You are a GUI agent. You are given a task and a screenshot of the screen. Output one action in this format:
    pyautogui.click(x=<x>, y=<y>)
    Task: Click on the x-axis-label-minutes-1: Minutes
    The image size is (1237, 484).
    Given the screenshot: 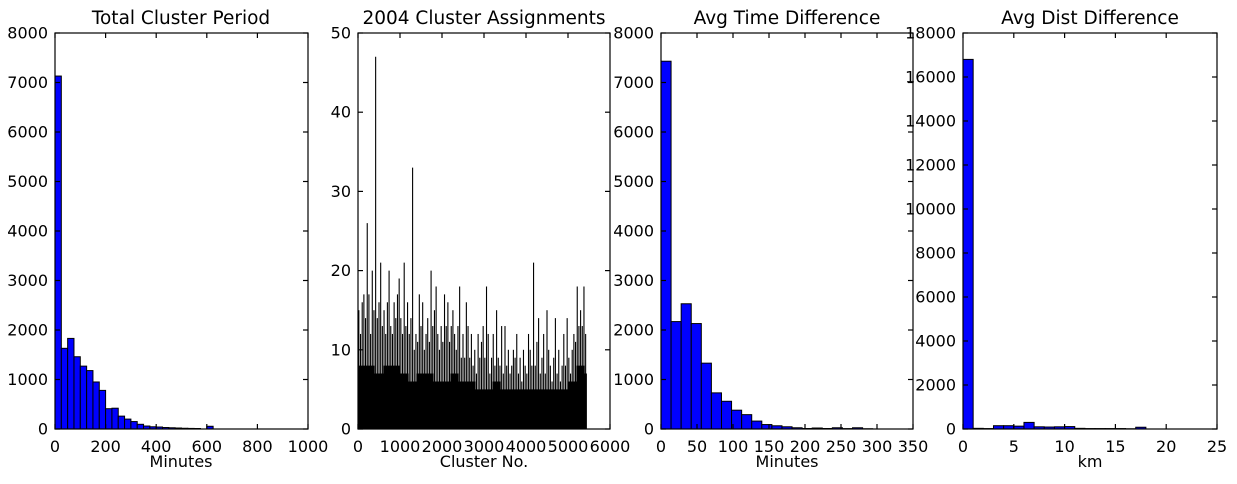 What is the action you would take?
    pyautogui.click(x=181, y=461)
    